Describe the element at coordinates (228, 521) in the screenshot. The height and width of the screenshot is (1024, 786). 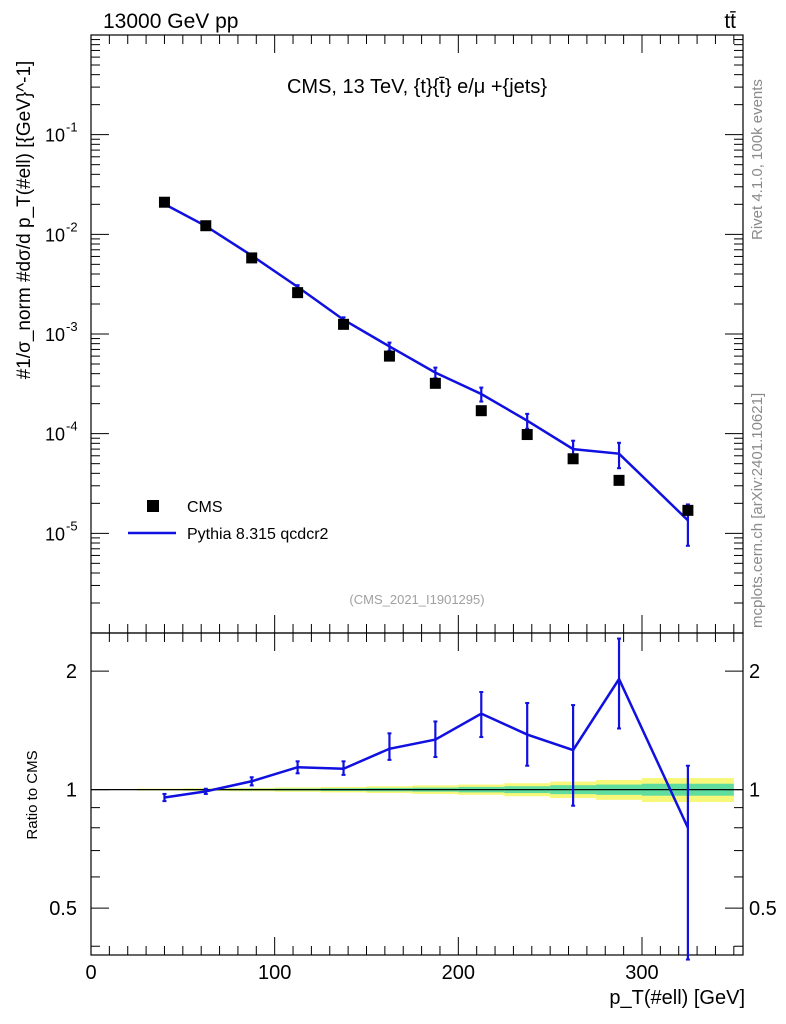
I see `legend: CMS Pythia 8.315 qcdcr2` at that location.